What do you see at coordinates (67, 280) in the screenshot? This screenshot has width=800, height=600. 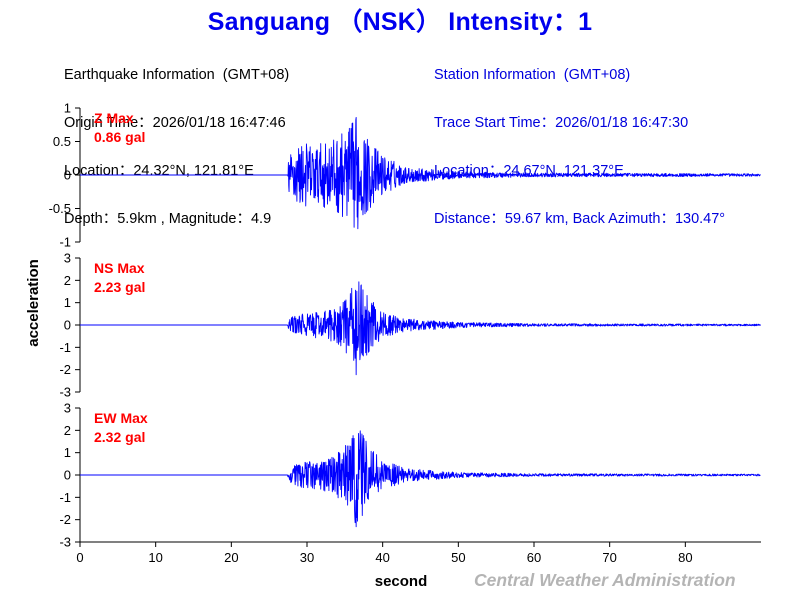 I see `y-tick-label-ns: 2` at bounding box center [67, 280].